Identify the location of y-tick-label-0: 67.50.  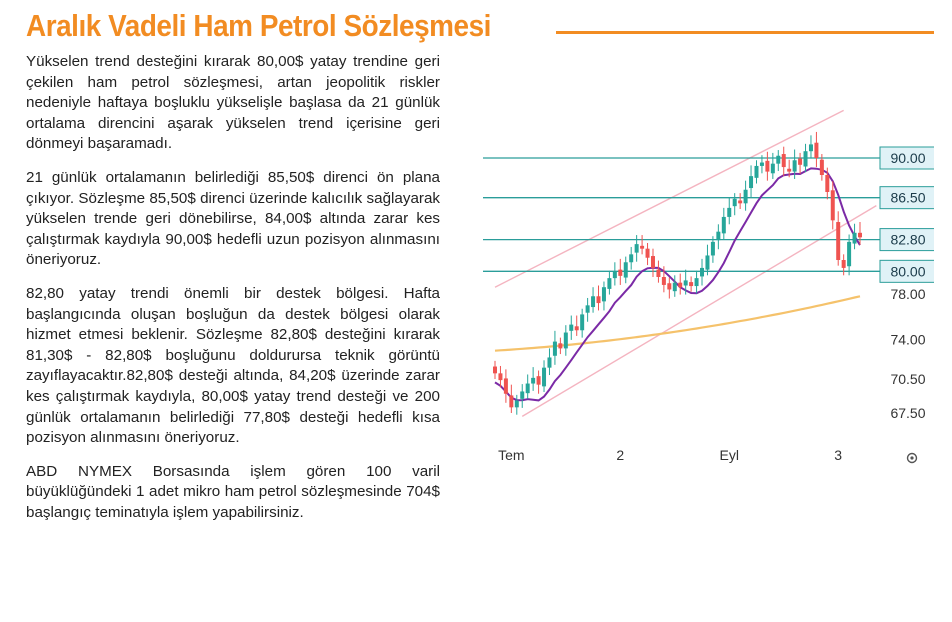
(907, 413).